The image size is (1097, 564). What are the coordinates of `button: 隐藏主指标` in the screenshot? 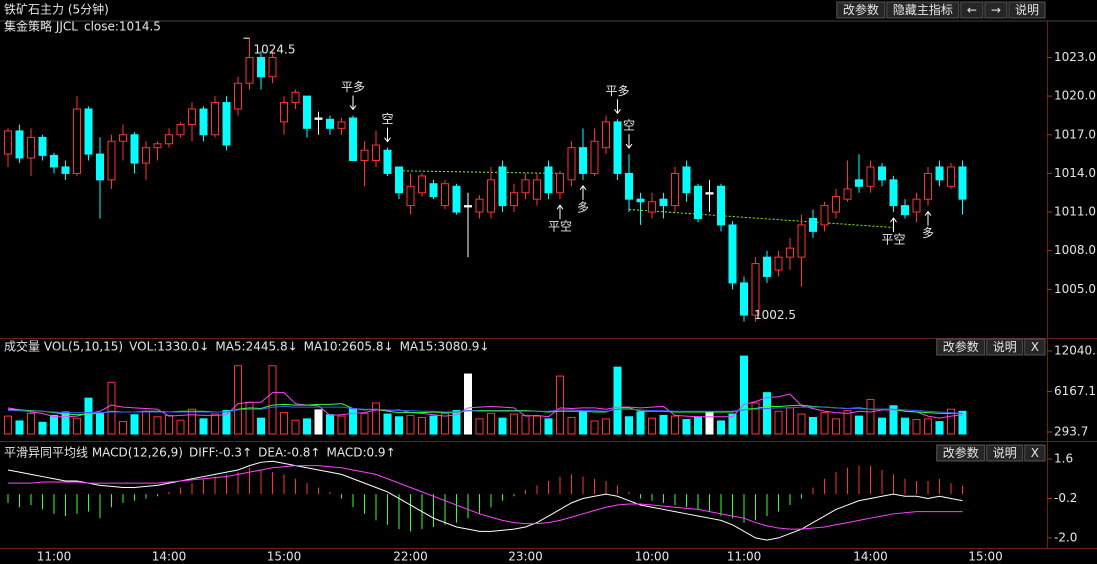 It's located at (923, 10).